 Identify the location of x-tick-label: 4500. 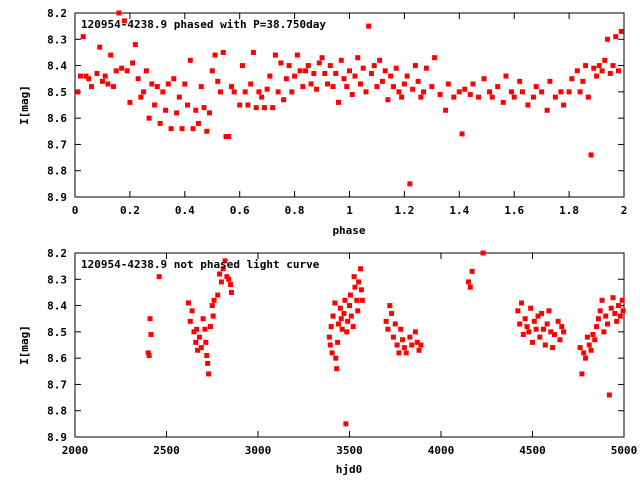
(532, 450).